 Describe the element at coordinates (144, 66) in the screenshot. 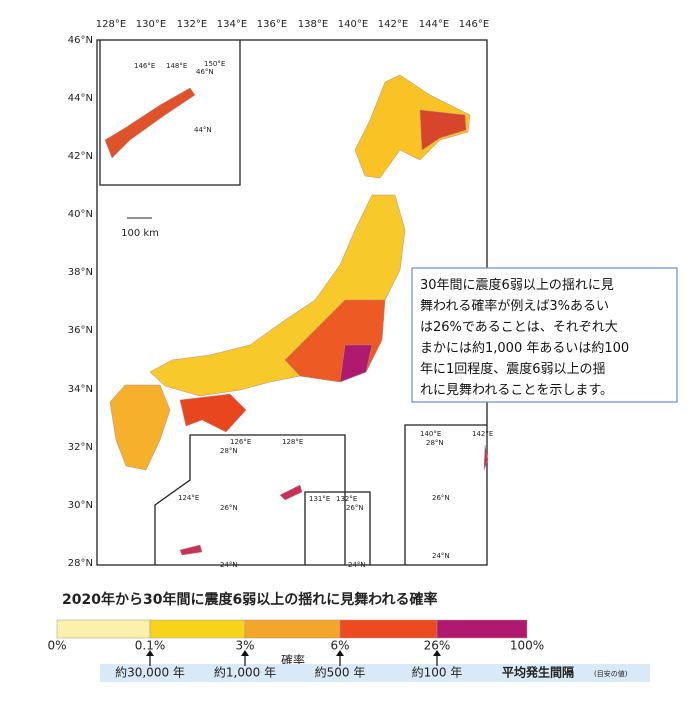

I see `inset-label: 146°E` at that location.